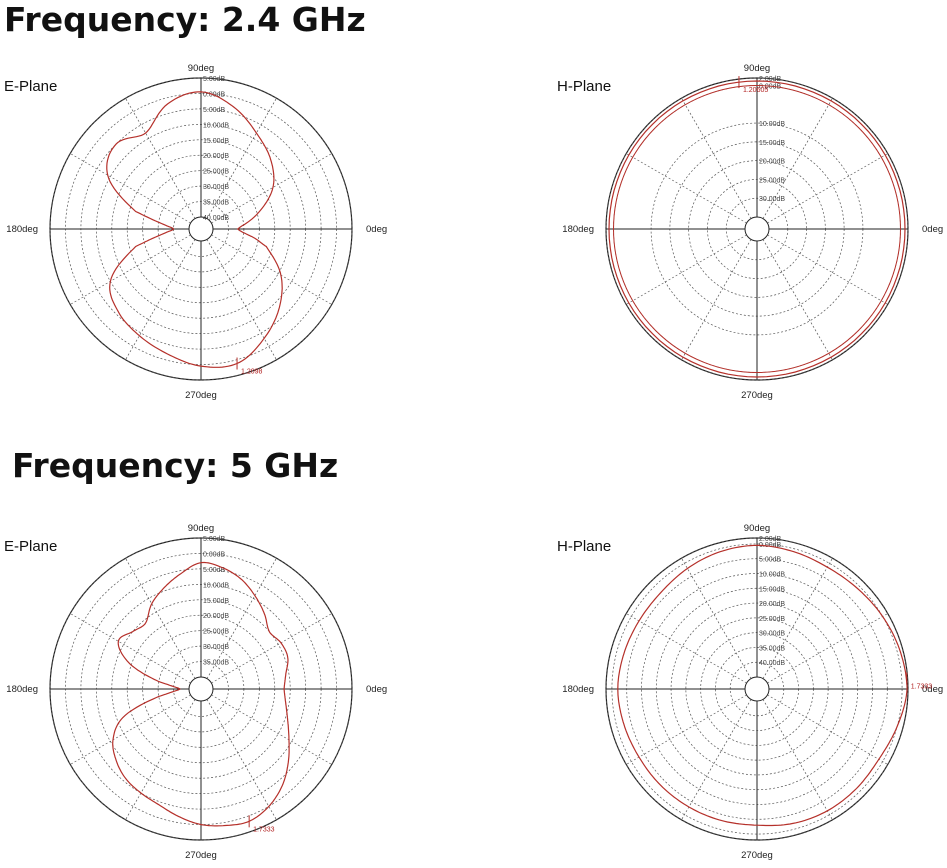 The height and width of the screenshot is (868, 947). What do you see at coordinates (252, 372) in the screenshot?
I see `marker-label: 1.2098` at bounding box center [252, 372].